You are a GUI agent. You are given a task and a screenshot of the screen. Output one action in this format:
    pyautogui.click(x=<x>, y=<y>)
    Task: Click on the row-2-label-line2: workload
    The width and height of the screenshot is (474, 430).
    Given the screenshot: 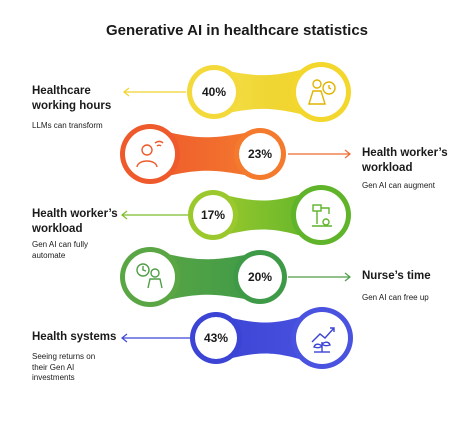 What is the action you would take?
    pyautogui.click(x=387, y=168)
    